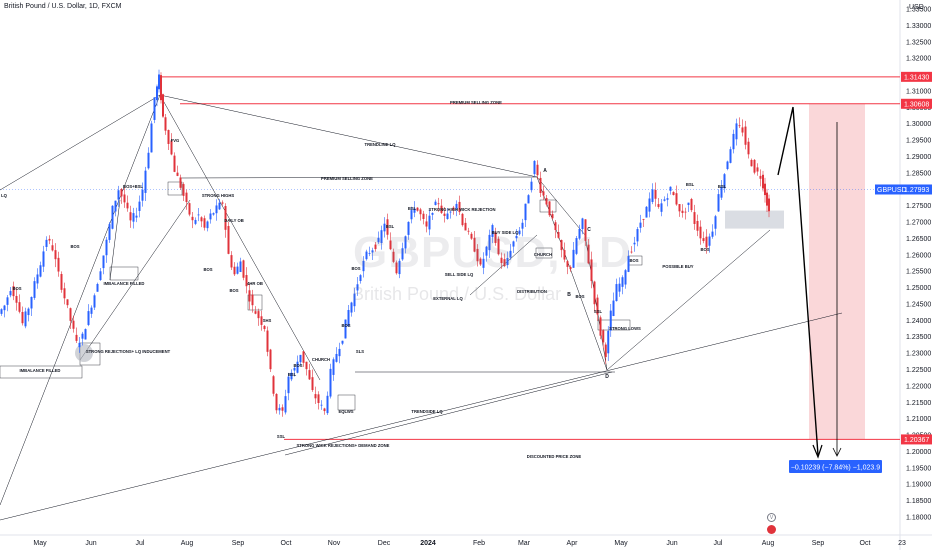 The image size is (932, 555). I want to click on y-tick-label: 1.20000, so click(918, 452).